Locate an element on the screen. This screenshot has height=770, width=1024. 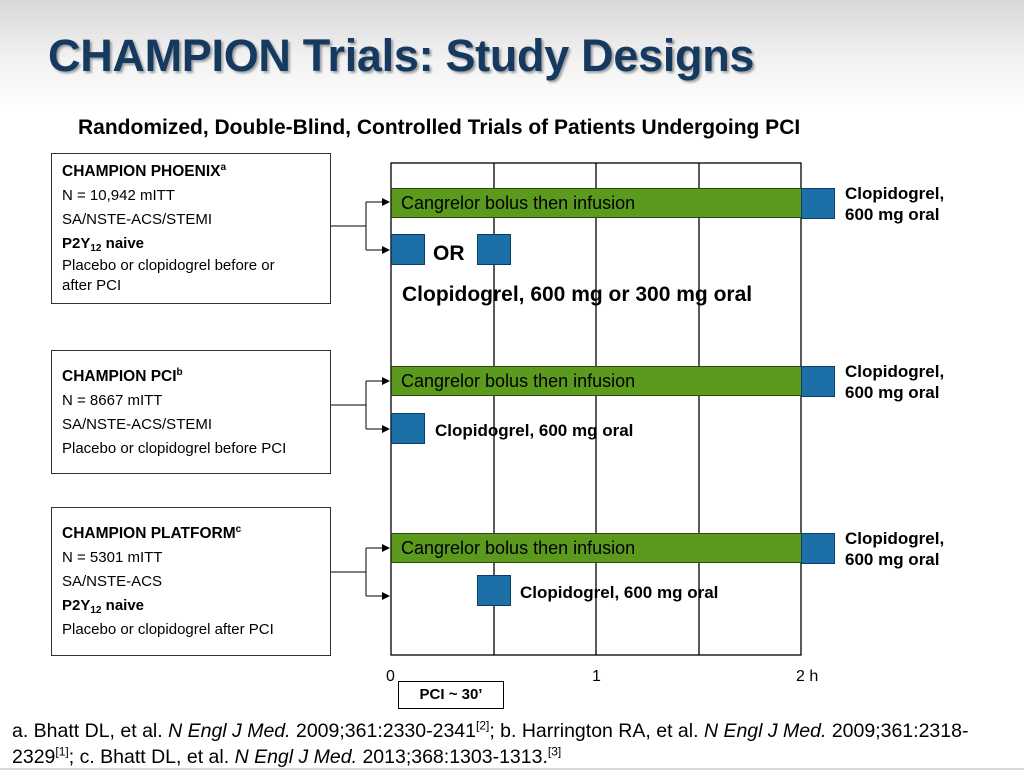
or-label: OR is located at coordinates (449, 253).